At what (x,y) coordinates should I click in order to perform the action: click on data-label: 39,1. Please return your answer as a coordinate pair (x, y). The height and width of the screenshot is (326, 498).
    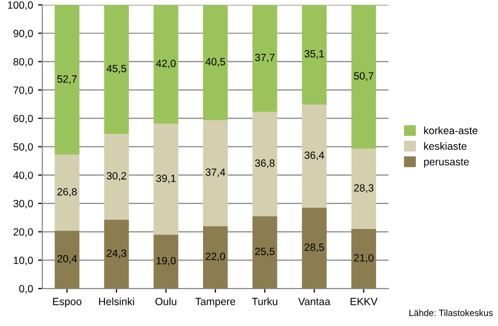
    Looking at the image, I should click on (166, 179).